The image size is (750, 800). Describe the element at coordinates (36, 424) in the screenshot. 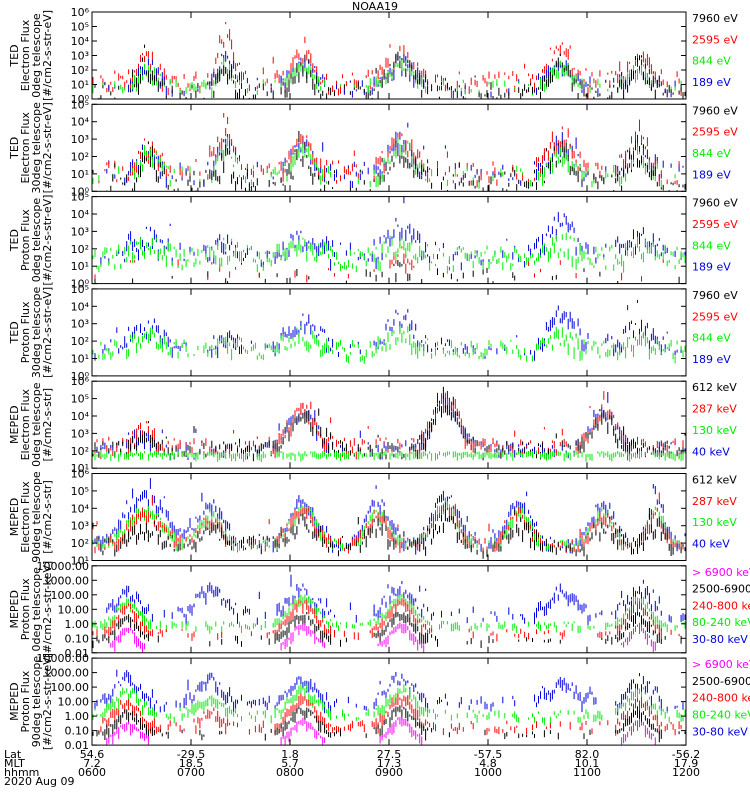

I see `panel-5-ylabel-line-3: 0deg telescope` at that location.